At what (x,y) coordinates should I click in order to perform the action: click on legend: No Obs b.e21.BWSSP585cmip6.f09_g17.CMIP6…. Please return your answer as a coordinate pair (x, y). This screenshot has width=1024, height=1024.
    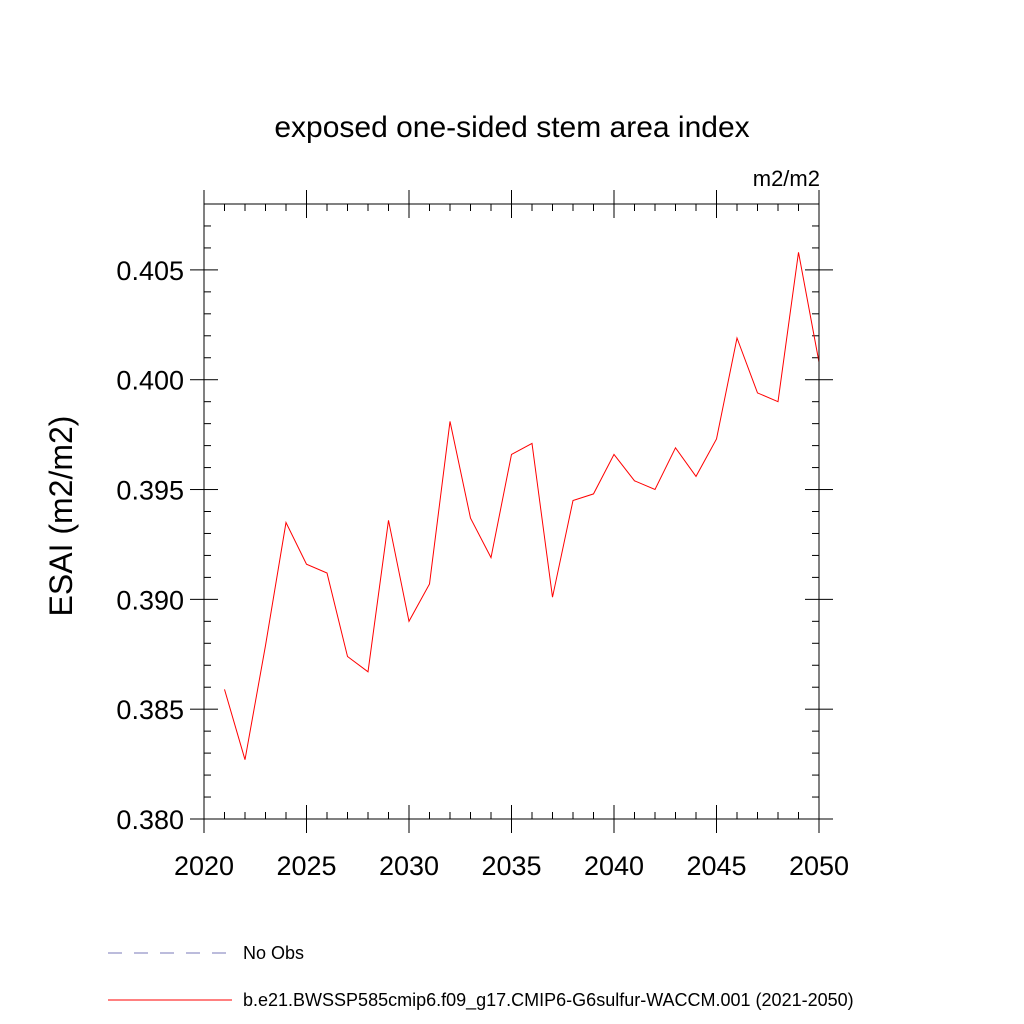
    Looking at the image, I should click on (481, 977).